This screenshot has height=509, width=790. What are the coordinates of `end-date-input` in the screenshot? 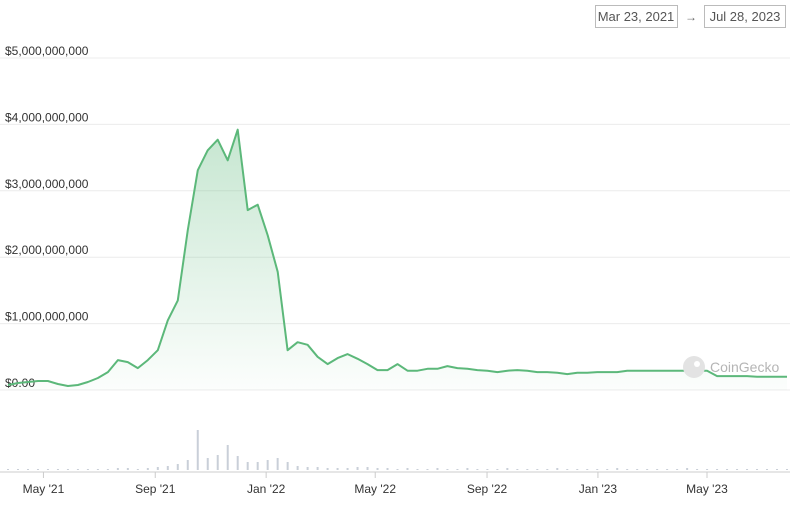 It's located at (745, 16).